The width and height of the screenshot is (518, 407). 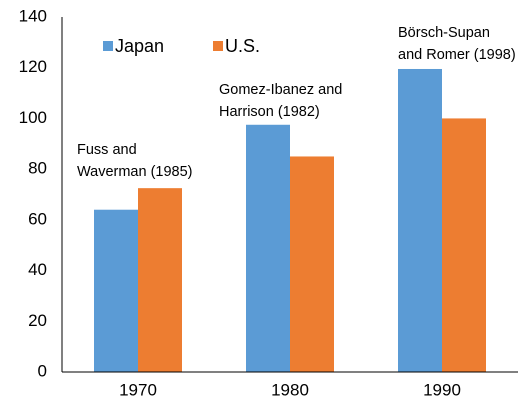 What do you see at coordinates (107, 150) in the screenshot?
I see `annotation: Fuss and` at bounding box center [107, 150].